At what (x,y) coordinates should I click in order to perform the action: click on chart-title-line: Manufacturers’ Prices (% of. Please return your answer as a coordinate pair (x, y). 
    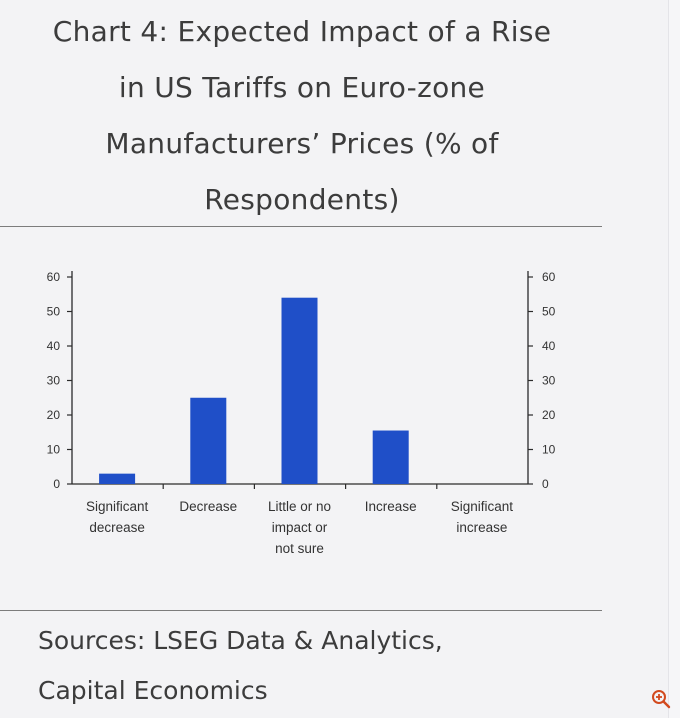
    Looking at the image, I should click on (302, 143).